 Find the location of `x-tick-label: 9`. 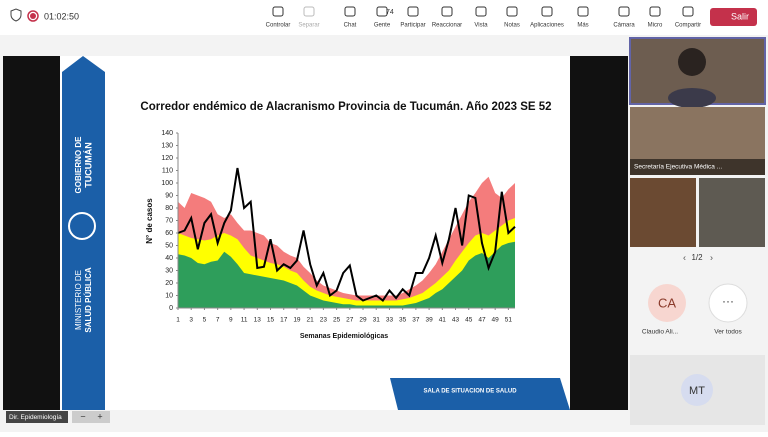

x-tick-label: 9 is located at coordinates (231, 320).